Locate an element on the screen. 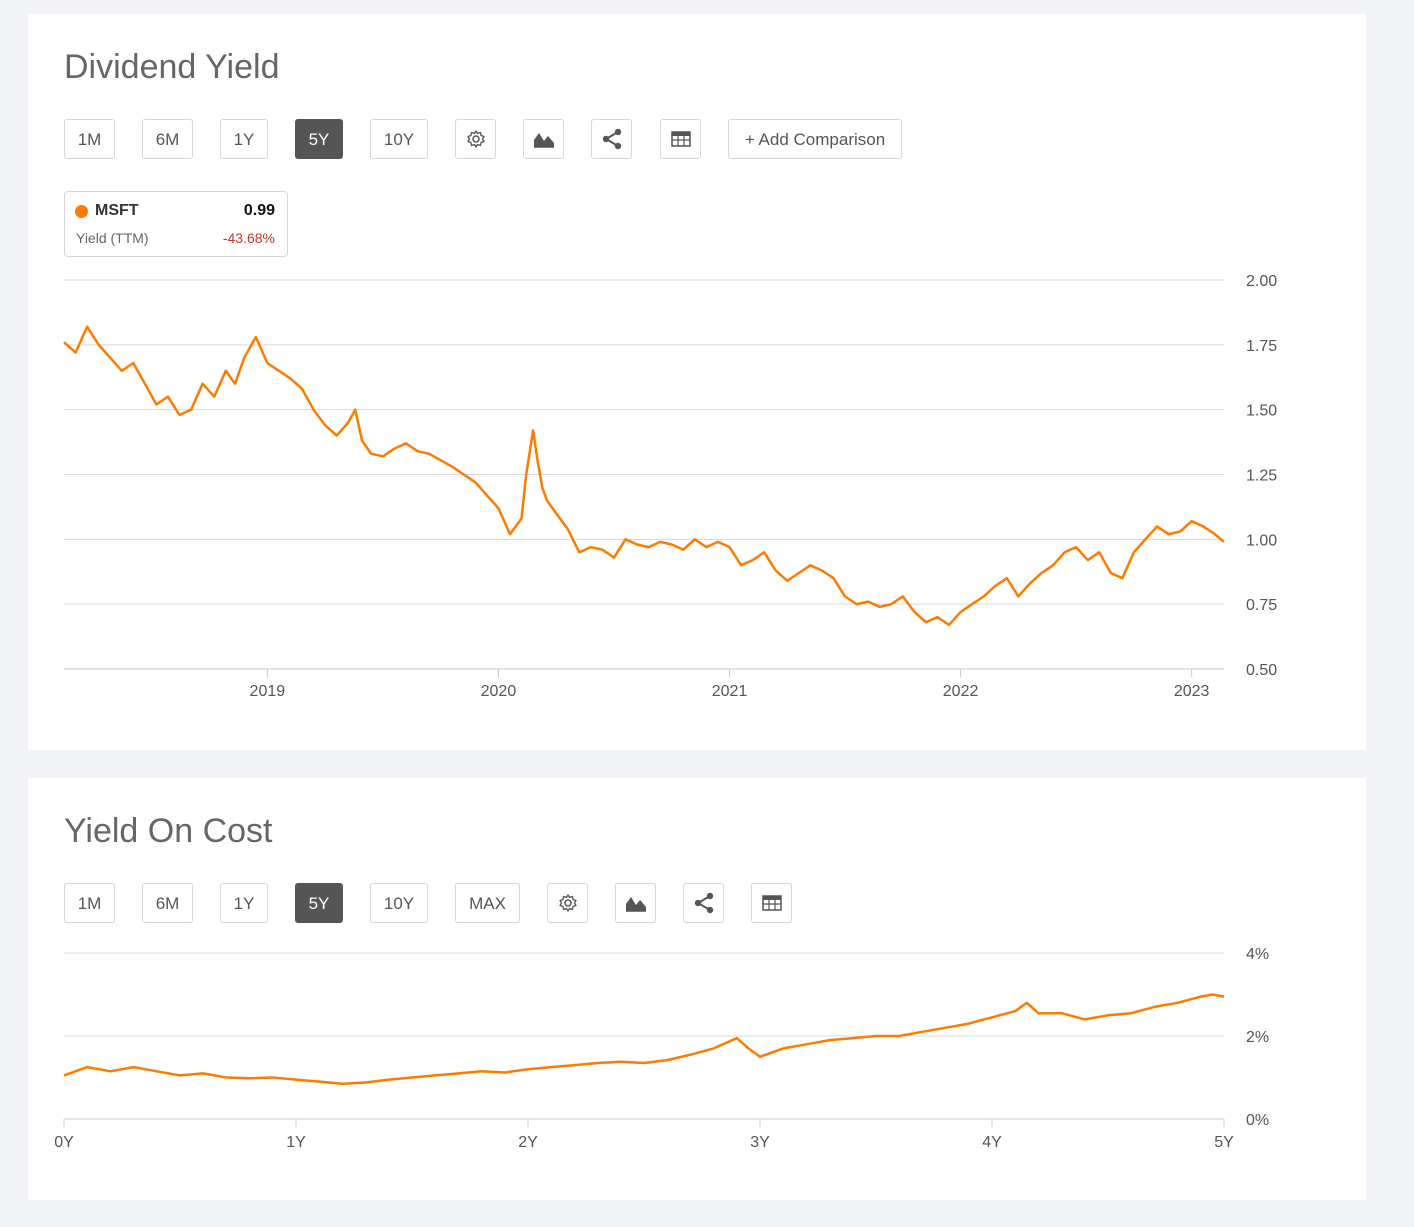  yield-on-cost-chart: 4% 2% 0% 0Y 1Y 2Y 3Y 4Y 5Y is located at coordinates (661, 1048).